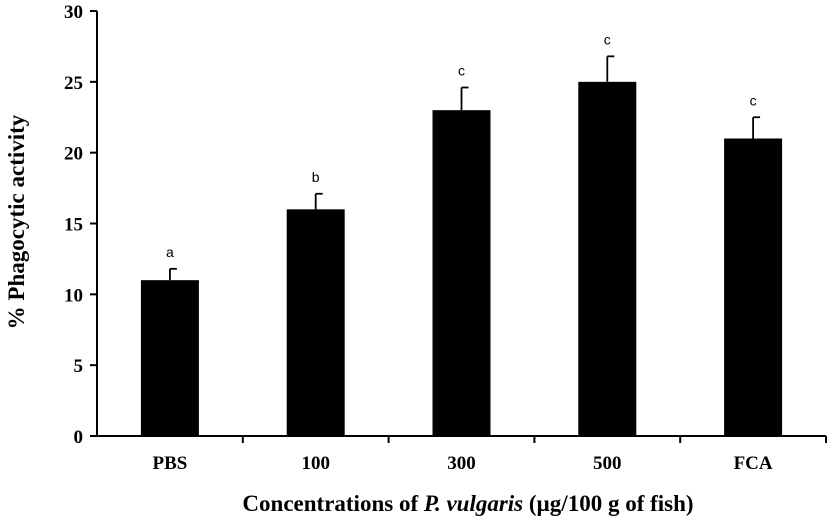 The image size is (827, 522). I want to click on significance-label: a, so click(170, 252).